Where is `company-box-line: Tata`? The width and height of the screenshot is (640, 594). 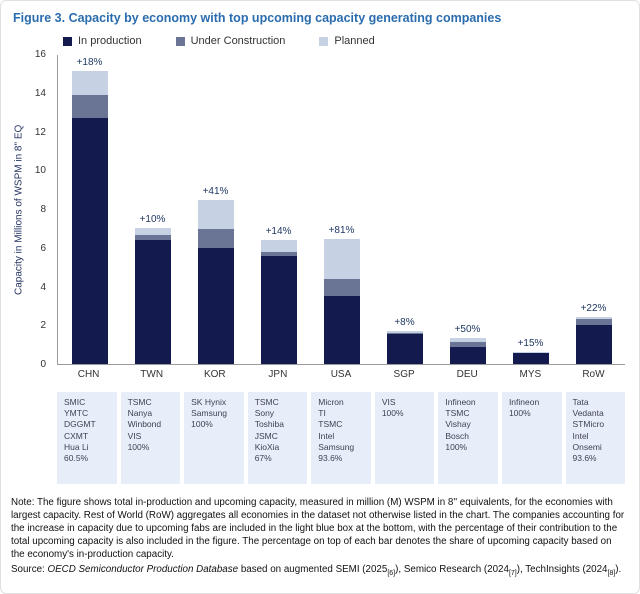 company-box-line: Tata is located at coordinates (580, 402).